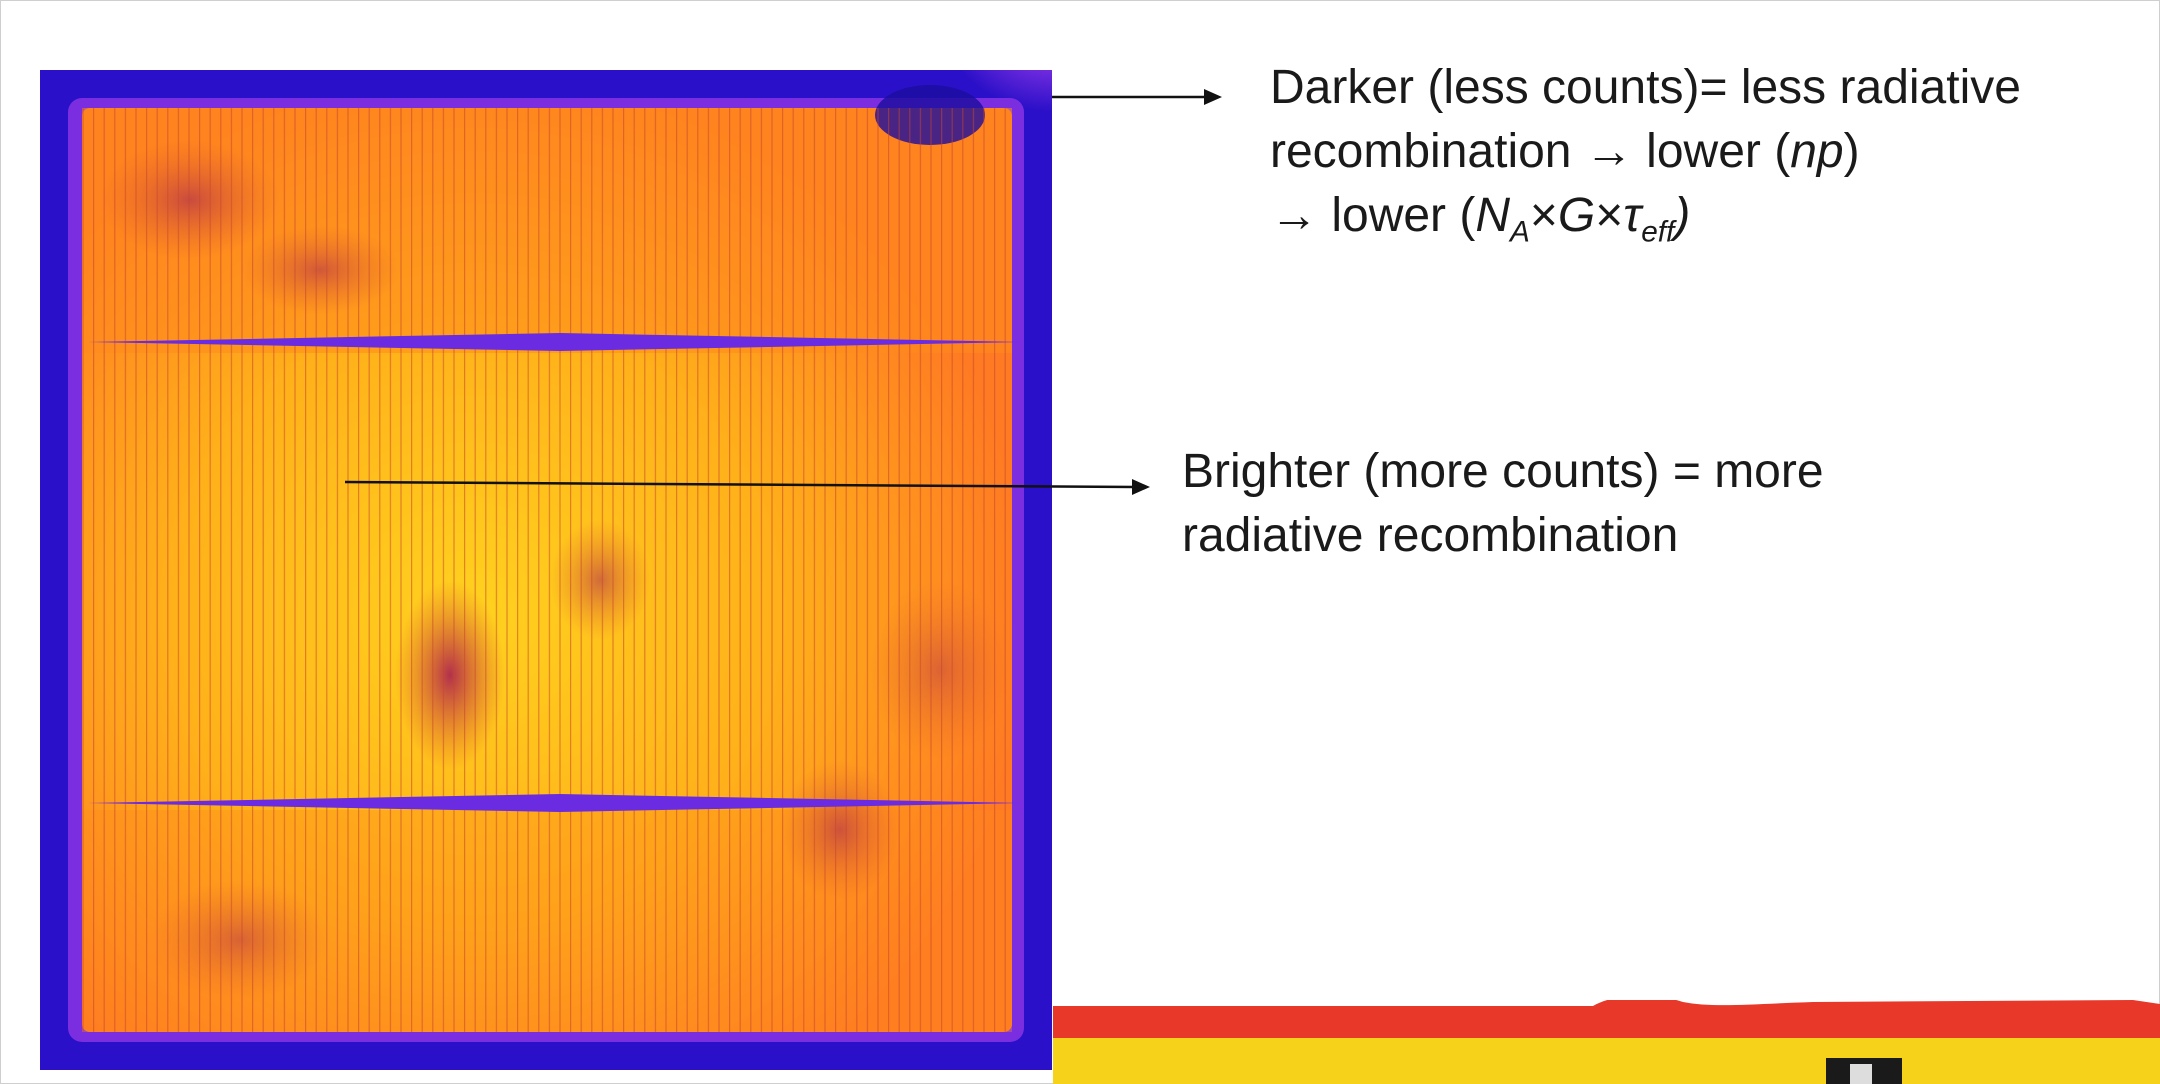 The width and height of the screenshot is (2160, 1084). I want to click on np-variable: np, so click(1817, 151).